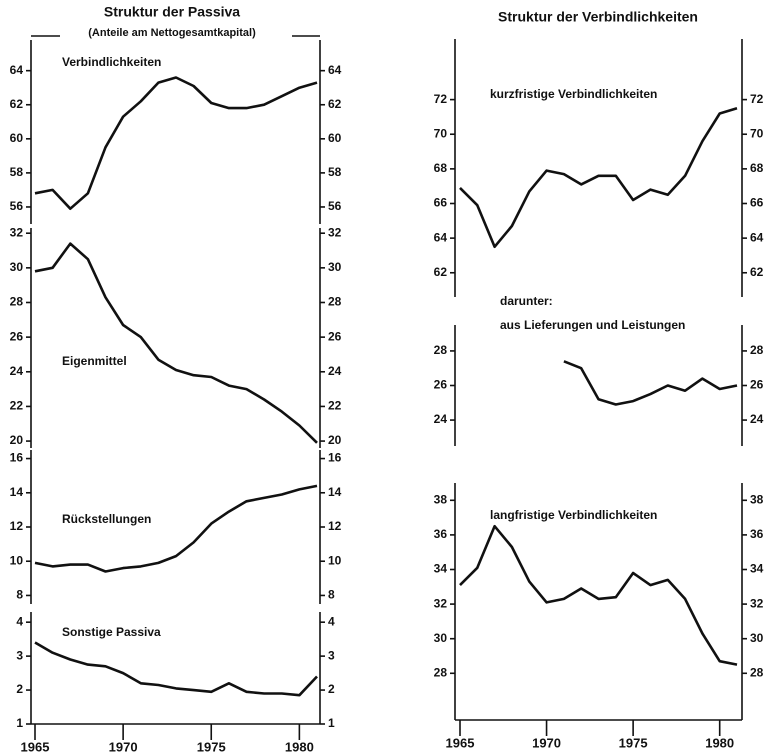 The height and width of the screenshot is (756, 767). I want to click on left-title: Struktur der Passiva, so click(172, 12).